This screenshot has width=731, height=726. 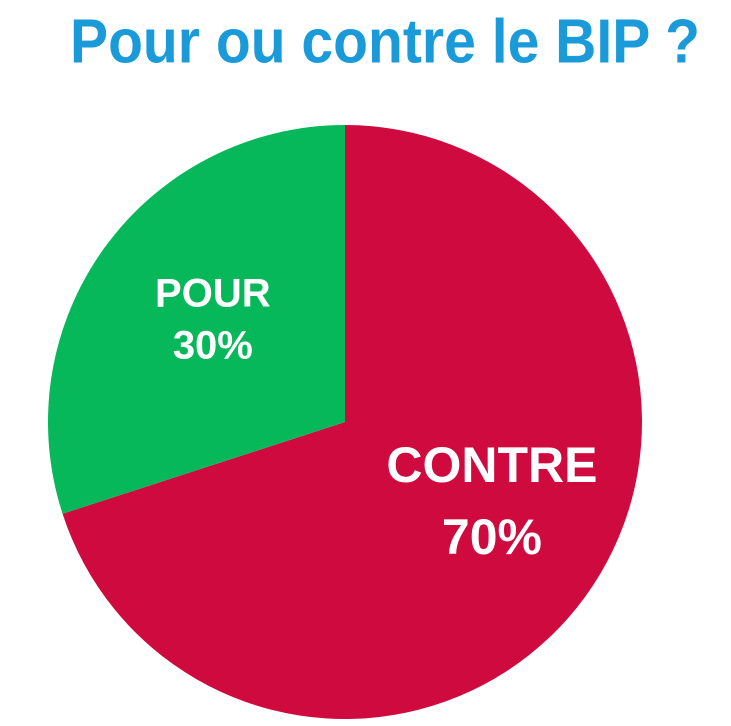 I want to click on chart-title: Pour ou contre le BIP ?, so click(x=385, y=41).